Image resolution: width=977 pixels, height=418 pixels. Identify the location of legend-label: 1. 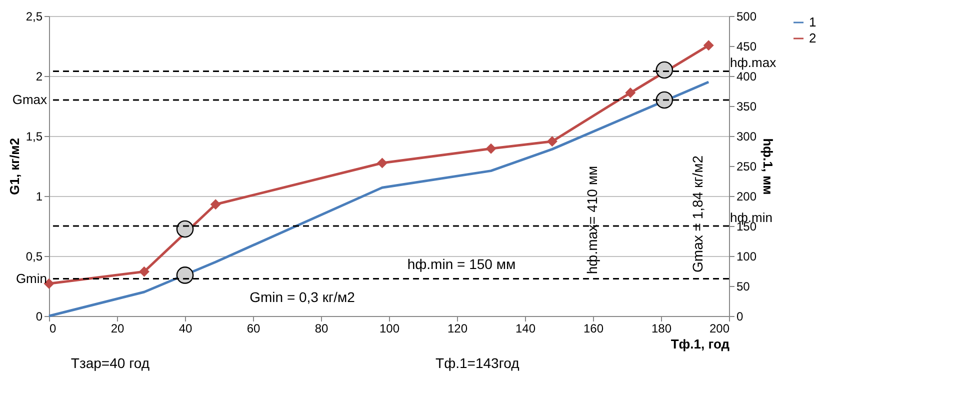
(812, 22).